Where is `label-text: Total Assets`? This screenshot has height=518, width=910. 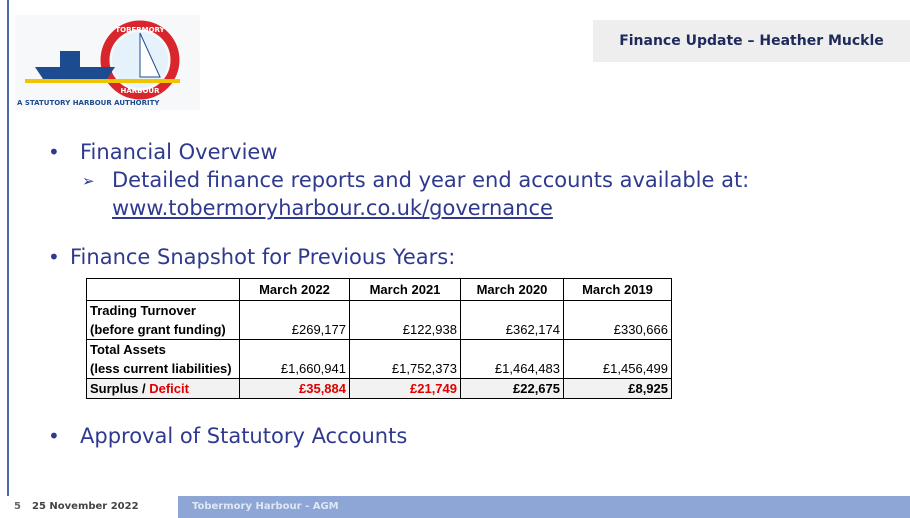
label-text: Total Assets is located at coordinates (128, 349).